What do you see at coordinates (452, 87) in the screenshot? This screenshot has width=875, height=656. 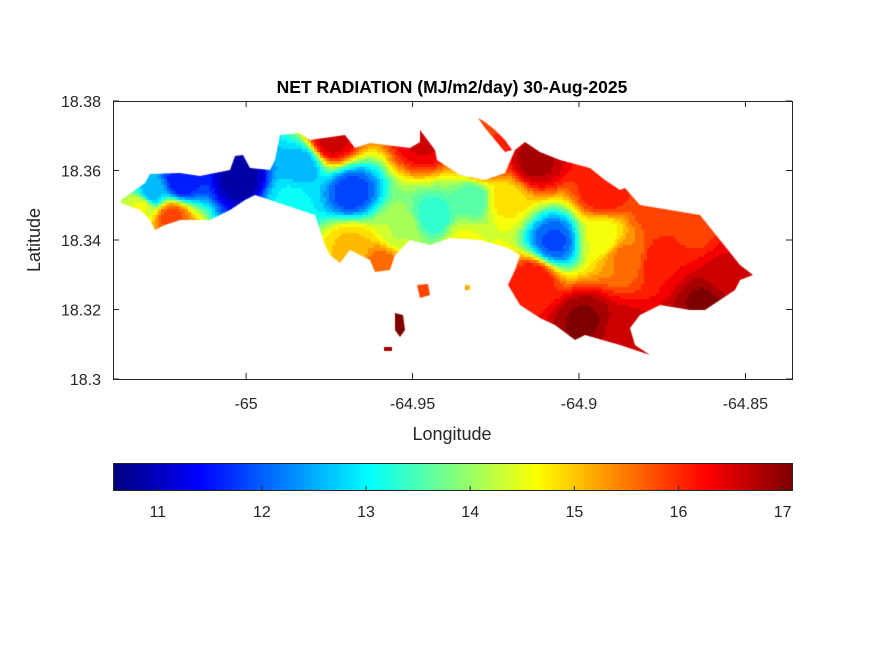 I see `chart-title: NET RADIATION (MJ/m2/day) 30-Aug-2025` at bounding box center [452, 87].